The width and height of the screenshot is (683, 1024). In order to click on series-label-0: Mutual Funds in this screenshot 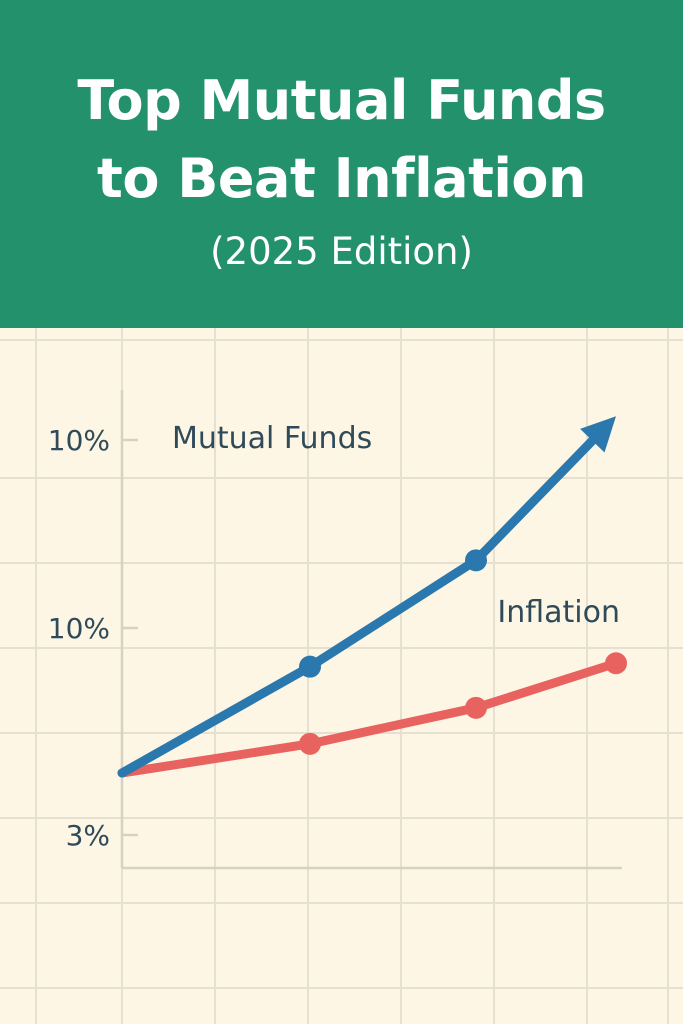, I will do `click(272, 438)`.